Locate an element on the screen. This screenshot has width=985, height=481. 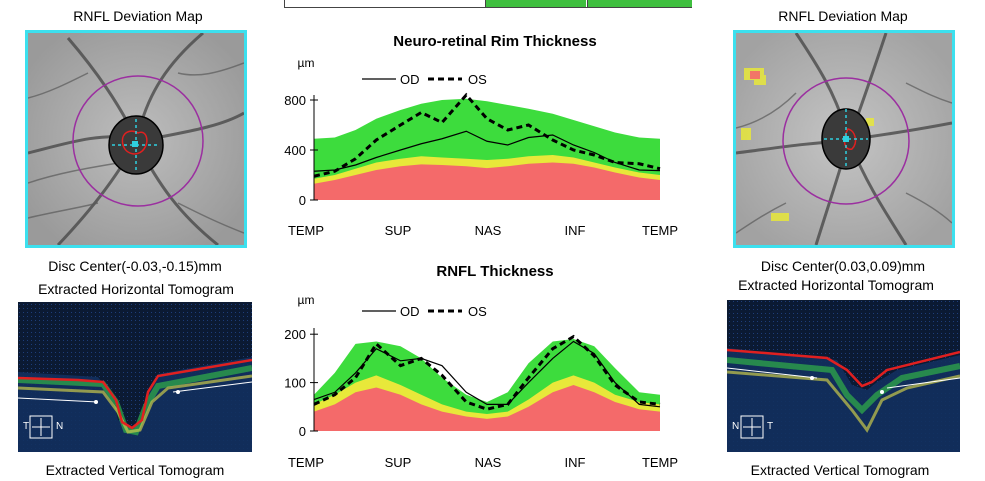
rnfl-ytick-label: 0 is located at coordinates (302, 431).